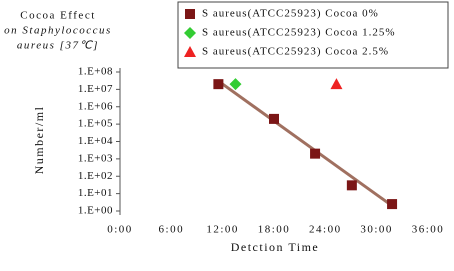  I want to click on y-tick-label: 1.E+07, so click(95, 89).